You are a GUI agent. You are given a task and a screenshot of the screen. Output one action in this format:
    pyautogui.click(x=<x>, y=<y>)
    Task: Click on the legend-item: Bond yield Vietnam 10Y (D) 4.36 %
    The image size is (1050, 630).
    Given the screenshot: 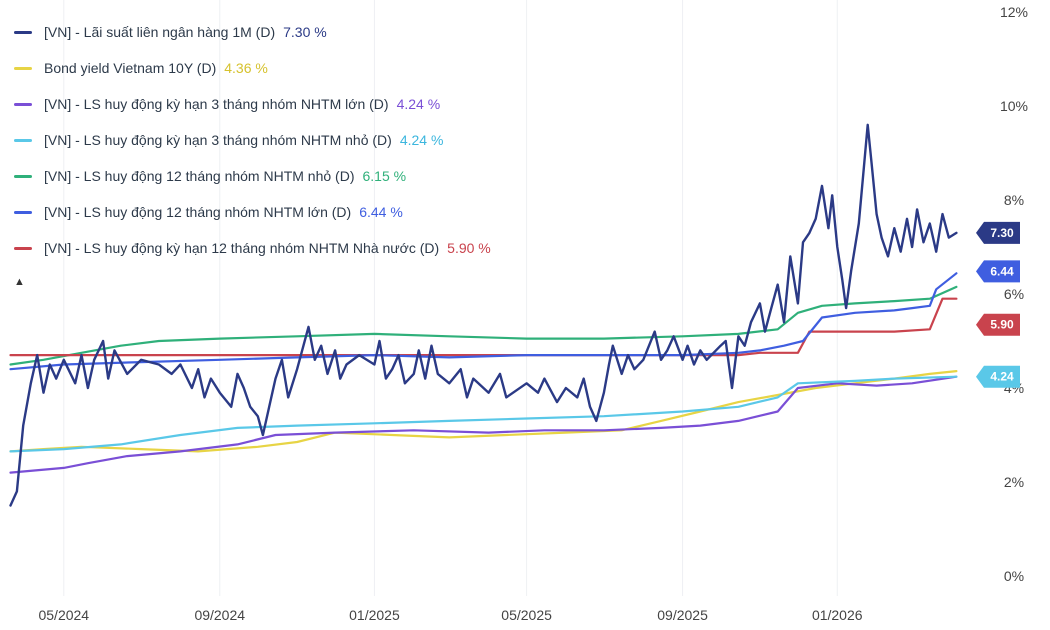 What is the action you would take?
    pyautogui.click(x=252, y=68)
    